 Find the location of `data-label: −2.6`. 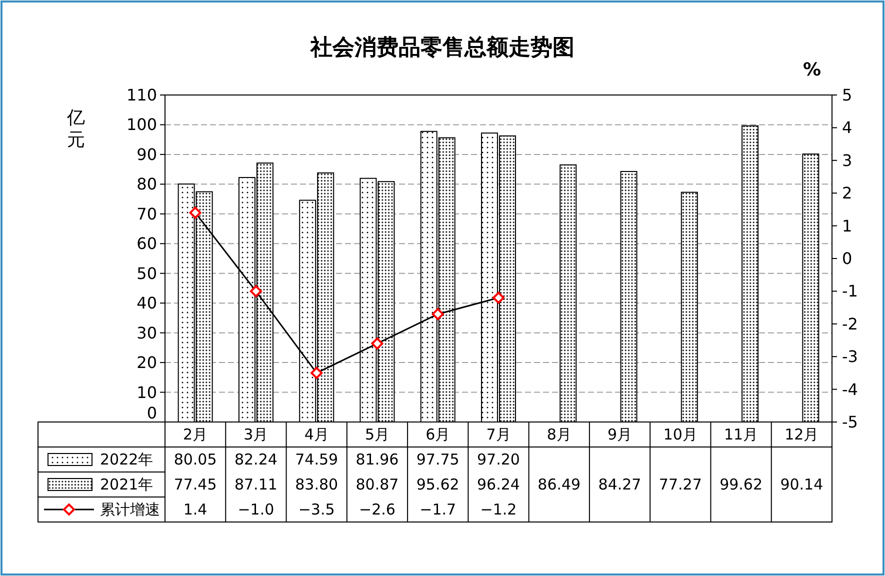

data-label: −2.6 is located at coordinates (377, 509).